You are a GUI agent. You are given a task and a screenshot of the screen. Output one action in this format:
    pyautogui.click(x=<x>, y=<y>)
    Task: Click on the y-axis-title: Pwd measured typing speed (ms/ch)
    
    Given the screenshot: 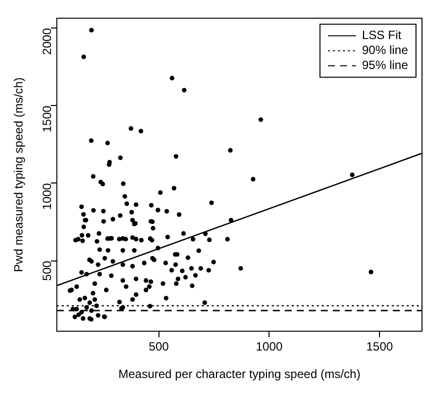 What is the action you would take?
    pyautogui.click(x=19, y=174)
    